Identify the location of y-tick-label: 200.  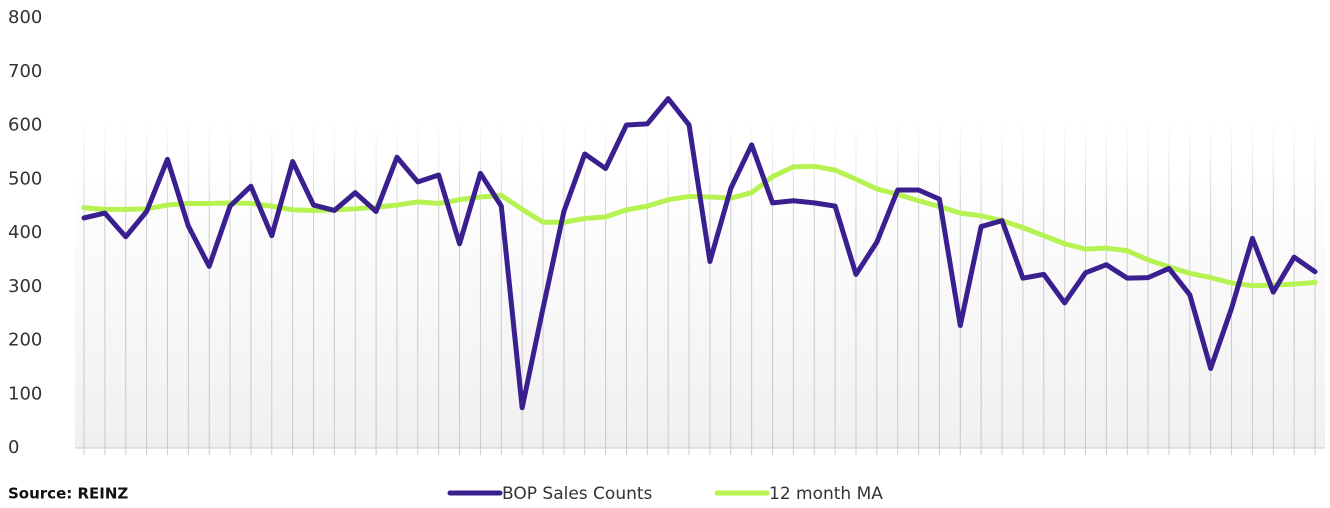
(25, 340).